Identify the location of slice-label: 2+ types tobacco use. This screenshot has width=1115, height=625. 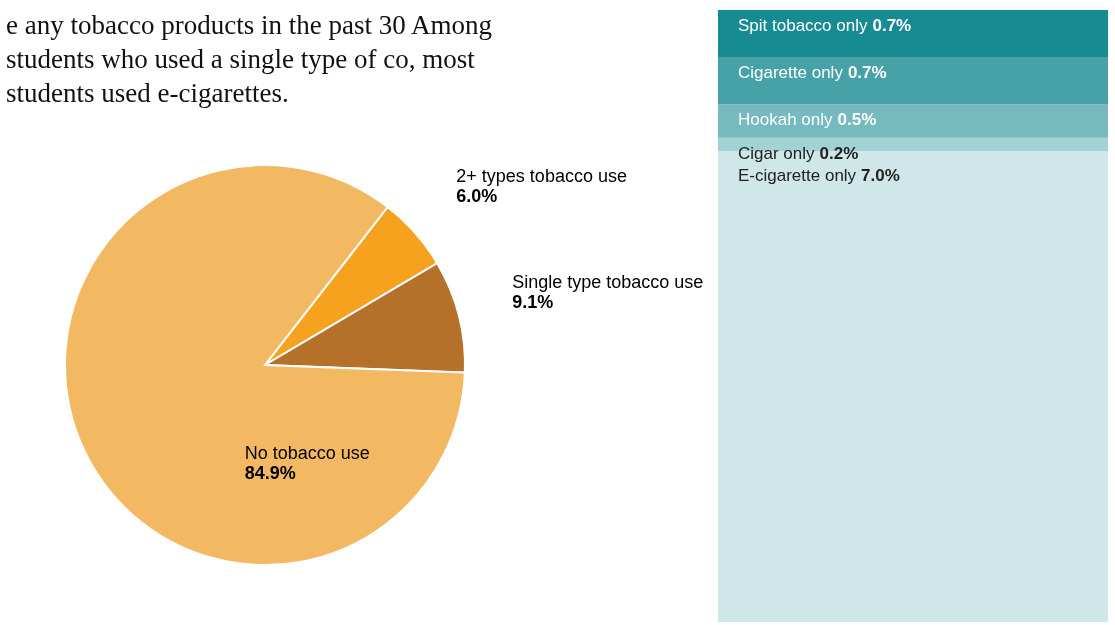
(541, 176).